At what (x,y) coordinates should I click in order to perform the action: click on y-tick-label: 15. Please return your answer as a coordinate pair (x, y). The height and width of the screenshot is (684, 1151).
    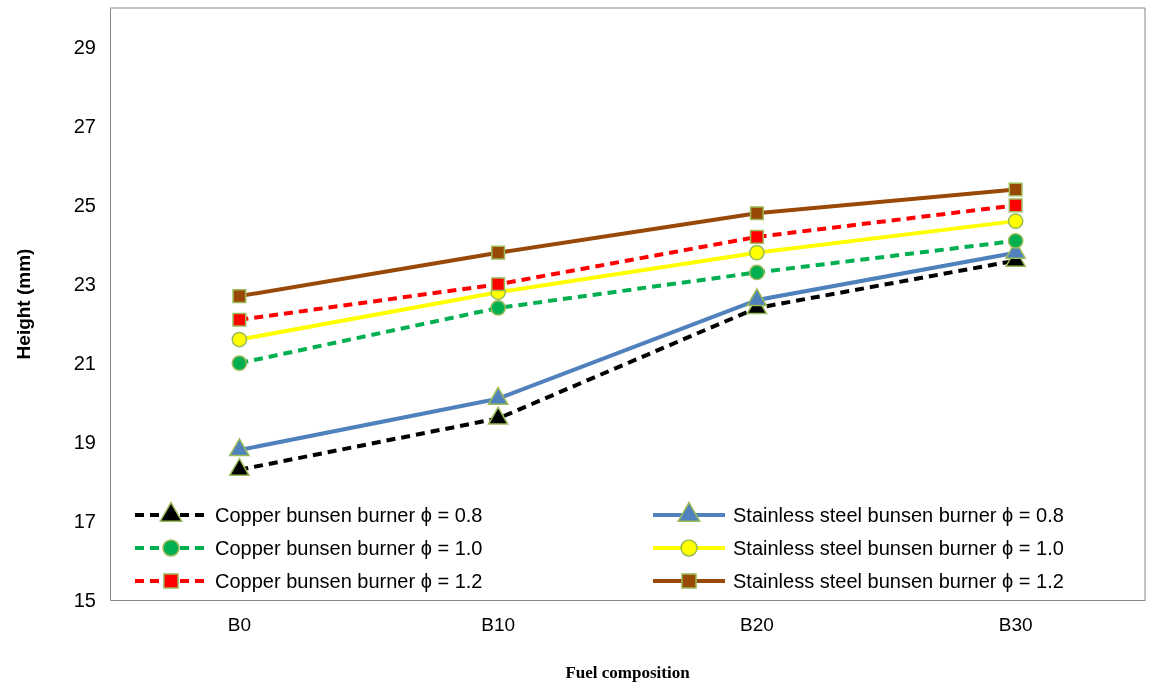
    Looking at the image, I should click on (84, 599).